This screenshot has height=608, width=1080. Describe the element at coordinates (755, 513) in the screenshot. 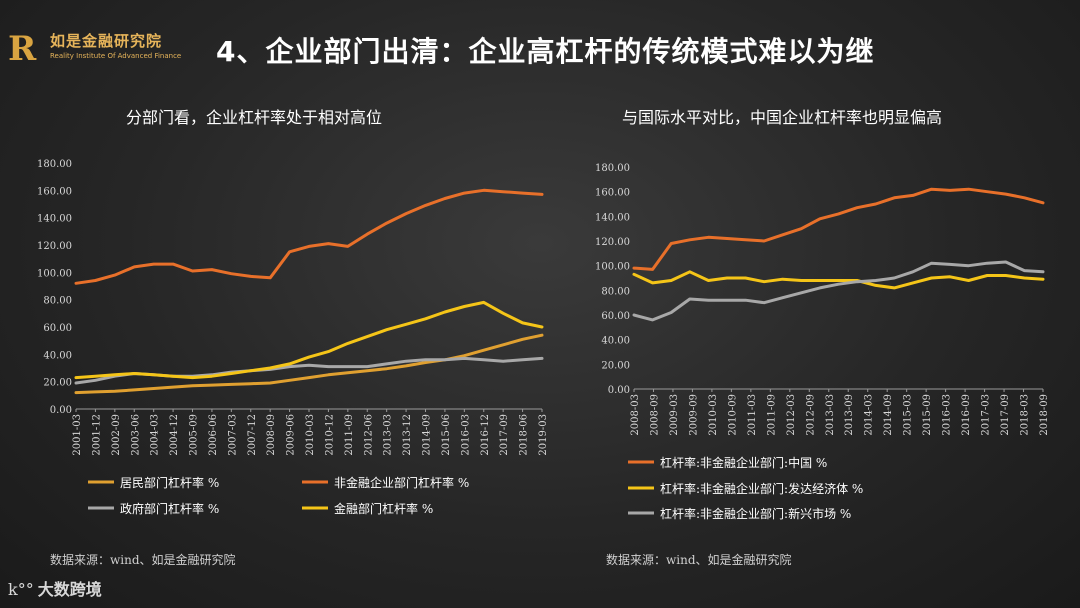

I see `legend-label: 杠杆率:非金融企业部门:新兴市场 %` at that location.